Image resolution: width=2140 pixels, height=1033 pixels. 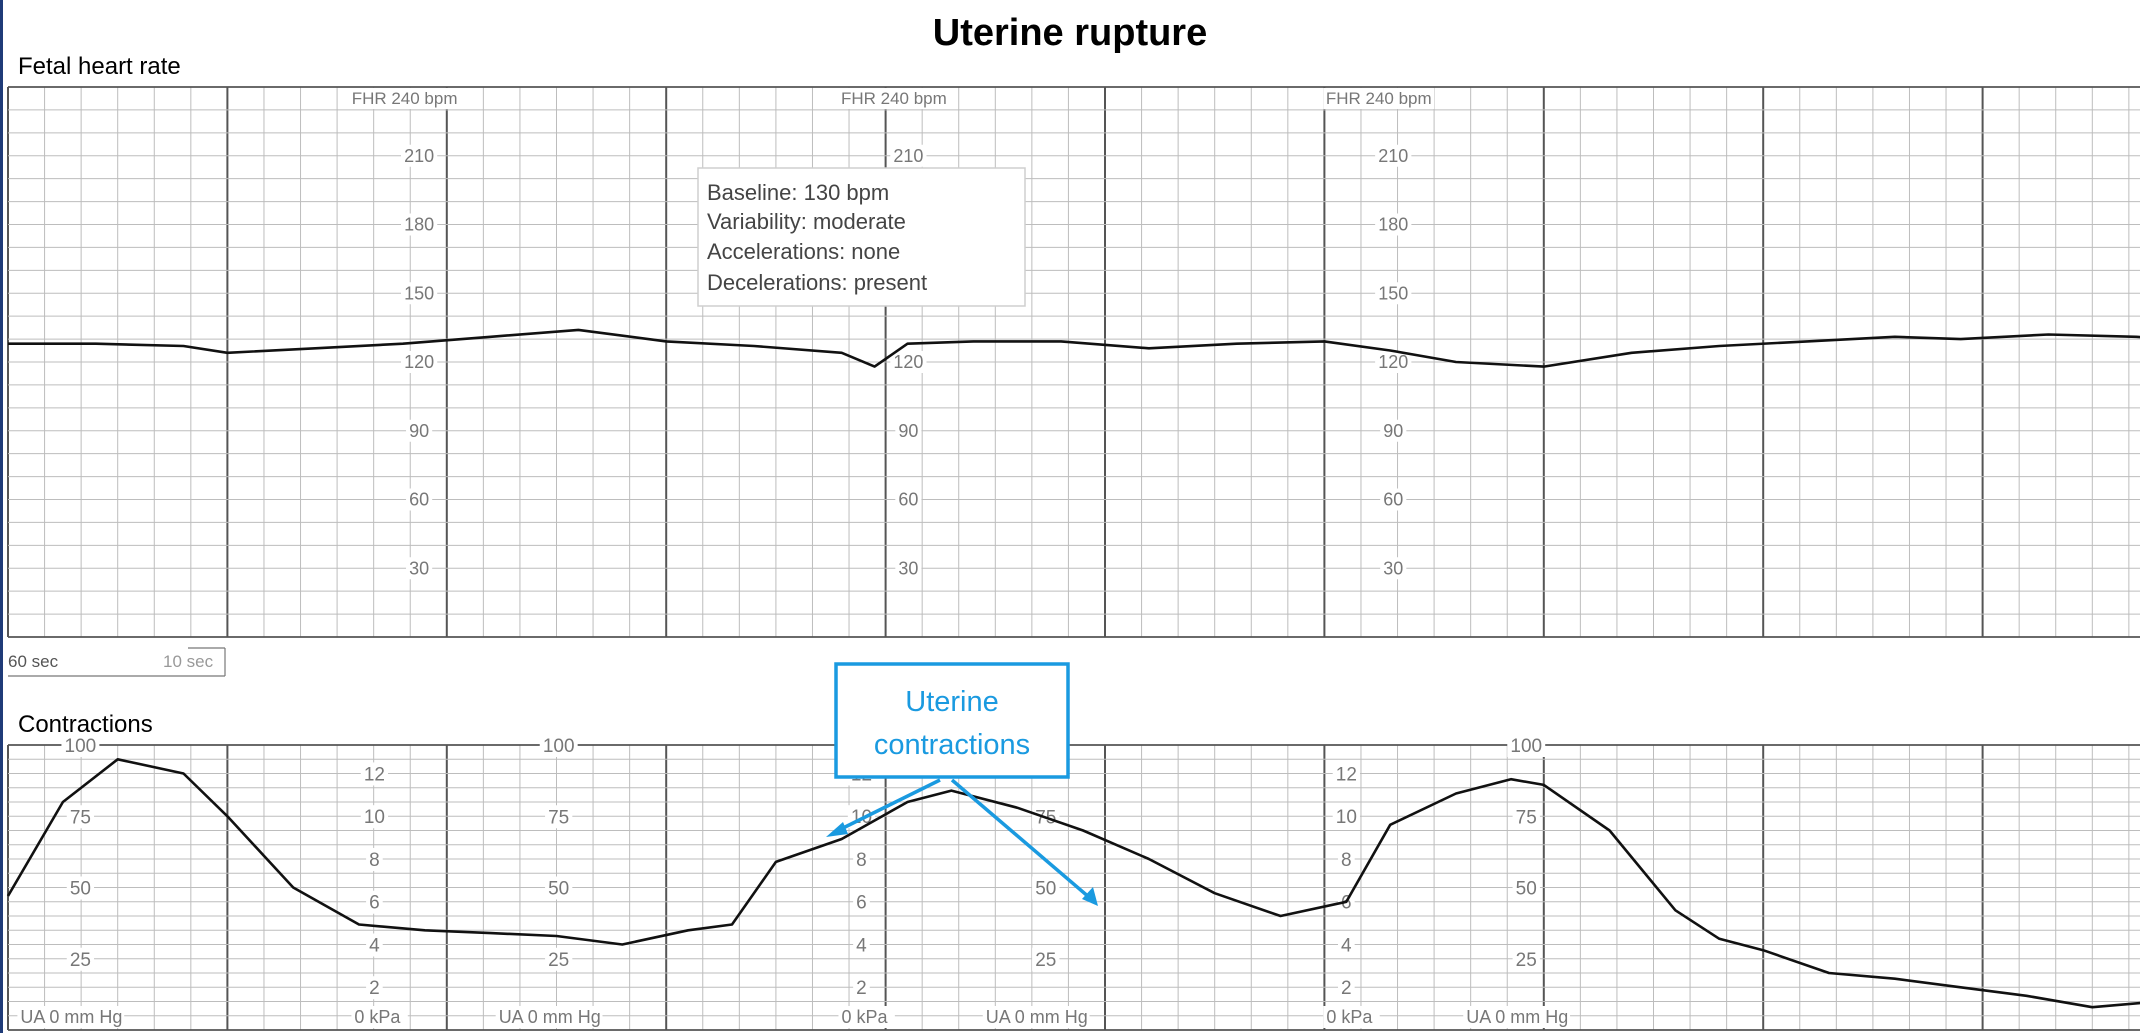 I want to click on fhr-tick-label: 30, so click(x=419, y=568).